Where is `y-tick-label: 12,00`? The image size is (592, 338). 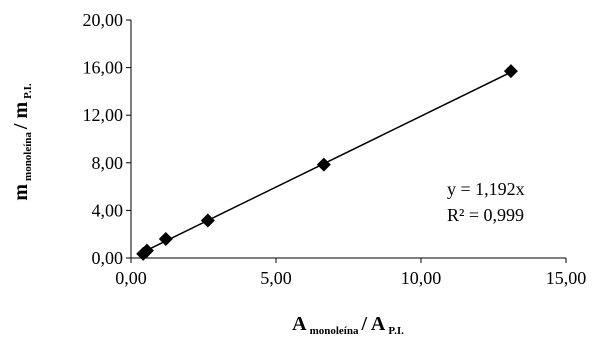
y-tick-label: 12,00 is located at coordinates (103, 115).